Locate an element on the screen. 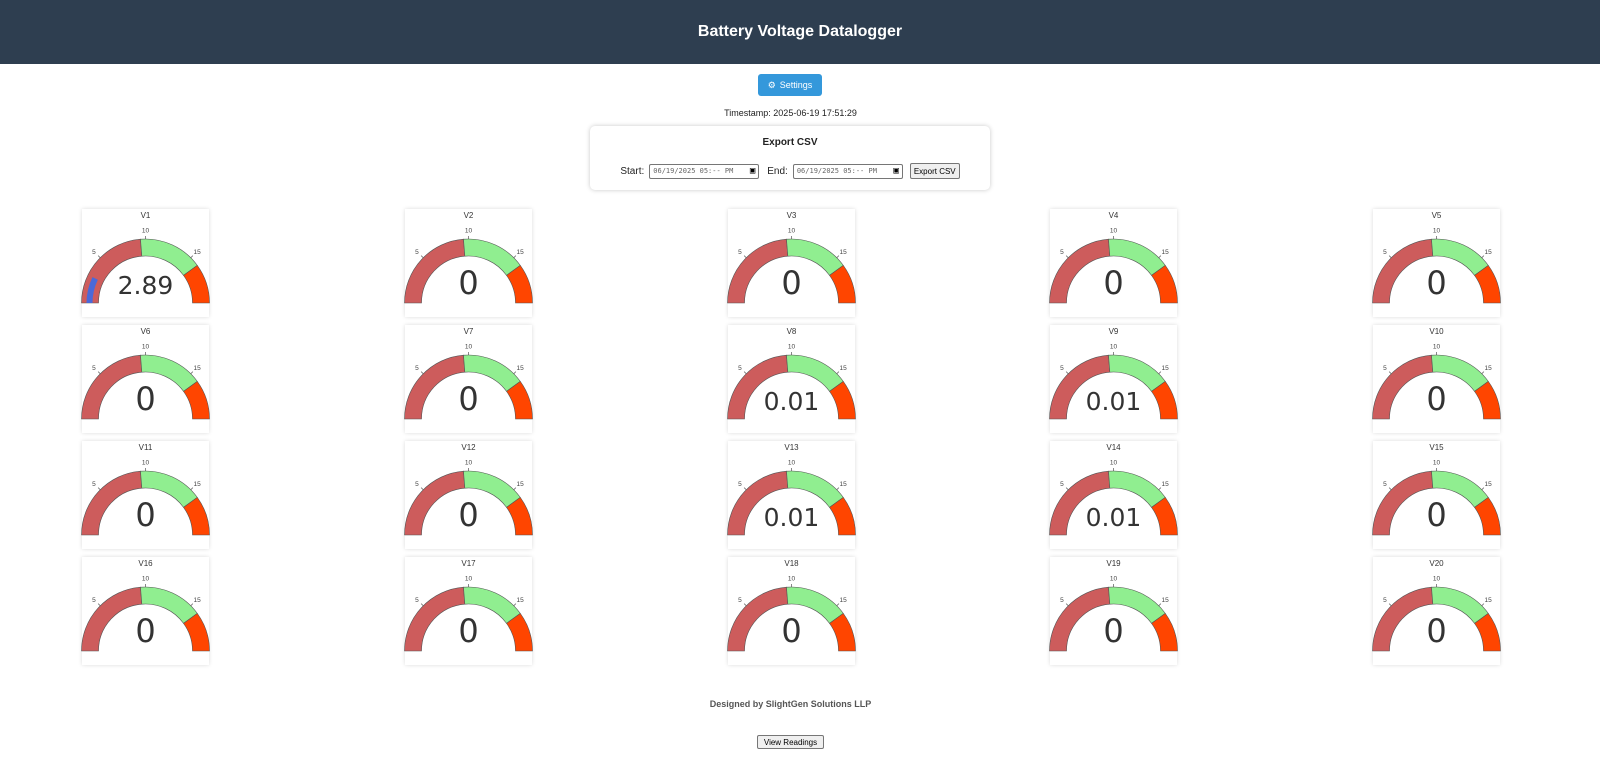  gauge-card: V5 5 10 15 0 is located at coordinates (1436, 263).